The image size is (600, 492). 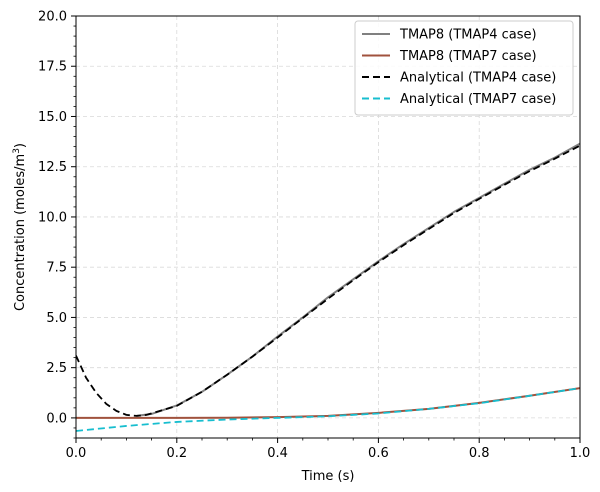 I want to click on y-tick-label: 0.0, so click(x=56, y=418).